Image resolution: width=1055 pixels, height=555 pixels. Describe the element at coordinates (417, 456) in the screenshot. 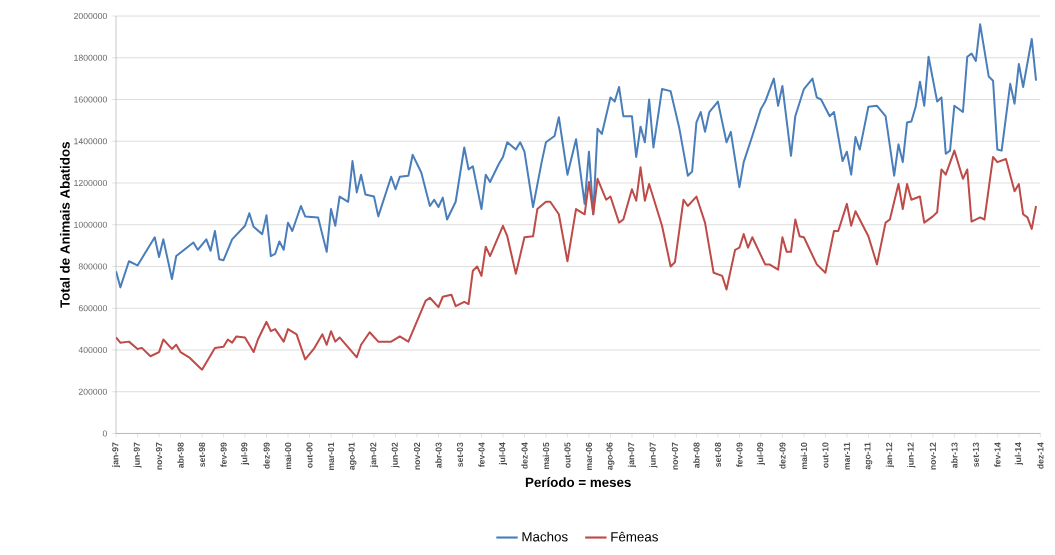

I see `x-tick-label: nov-02` at that location.